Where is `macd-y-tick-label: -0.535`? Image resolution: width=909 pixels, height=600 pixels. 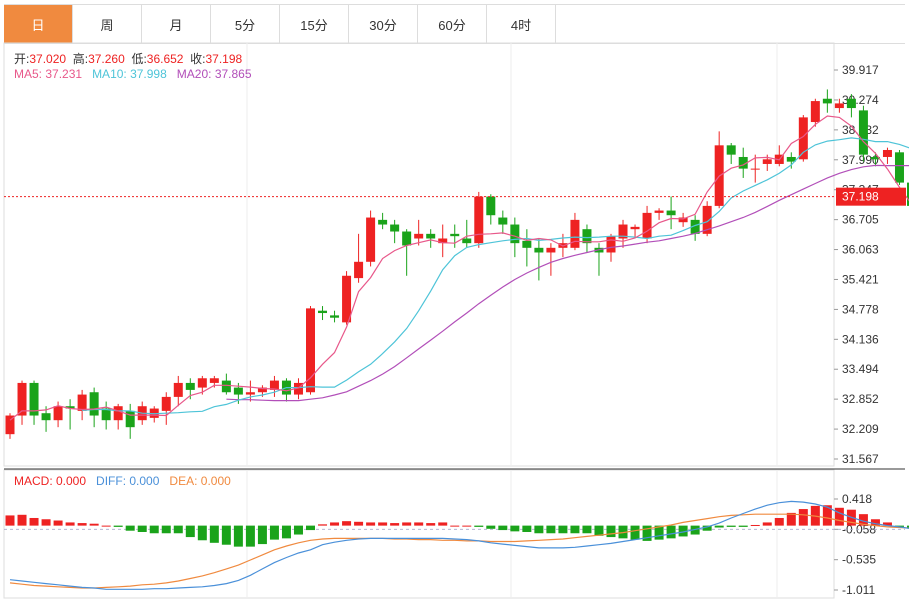 macd-y-tick-label: -0.535 is located at coordinates (859, 560).